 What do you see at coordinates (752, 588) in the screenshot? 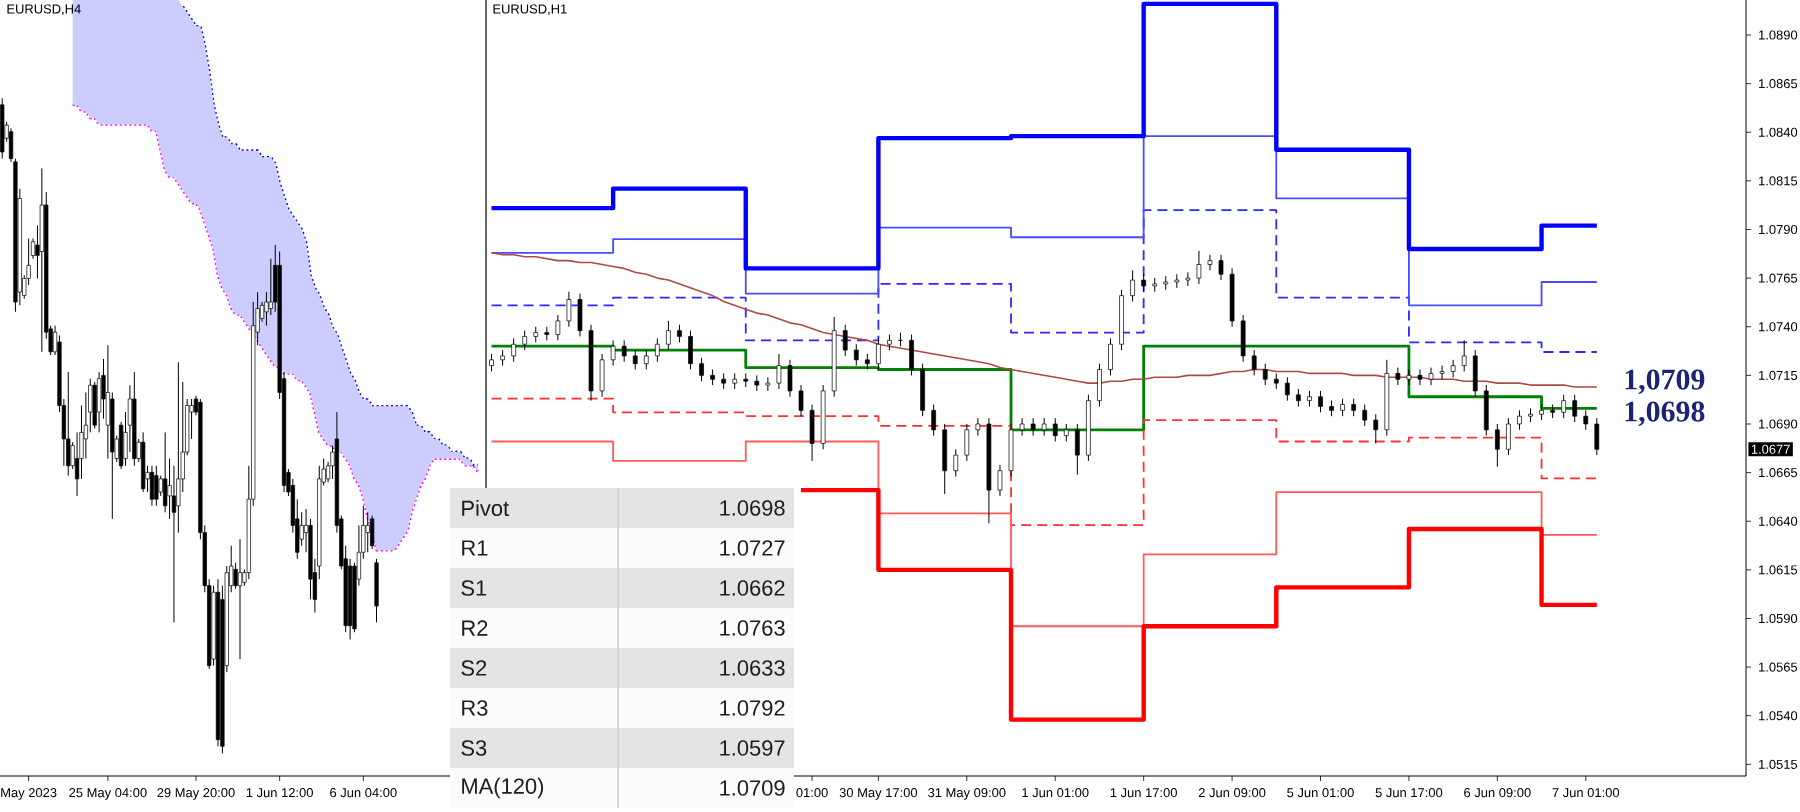
I see `data-label: 1.0662` at bounding box center [752, 588].